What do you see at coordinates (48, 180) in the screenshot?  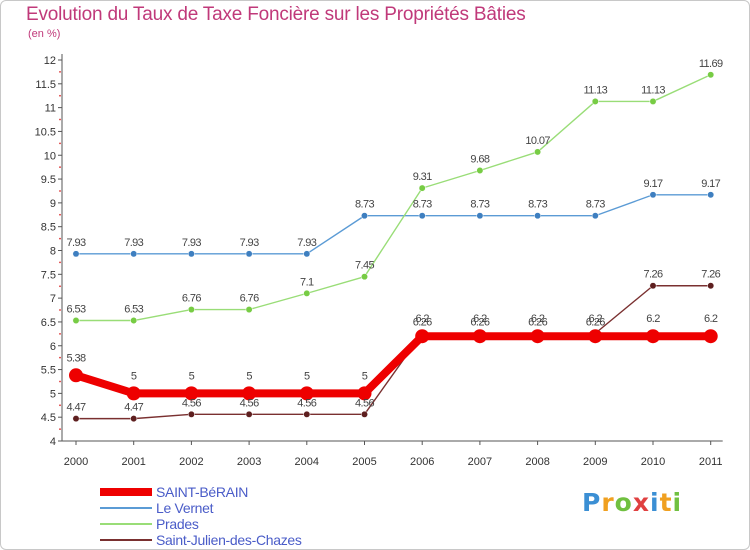 I see `y-tick-label: 9.5` at bounding box center [48, 180].